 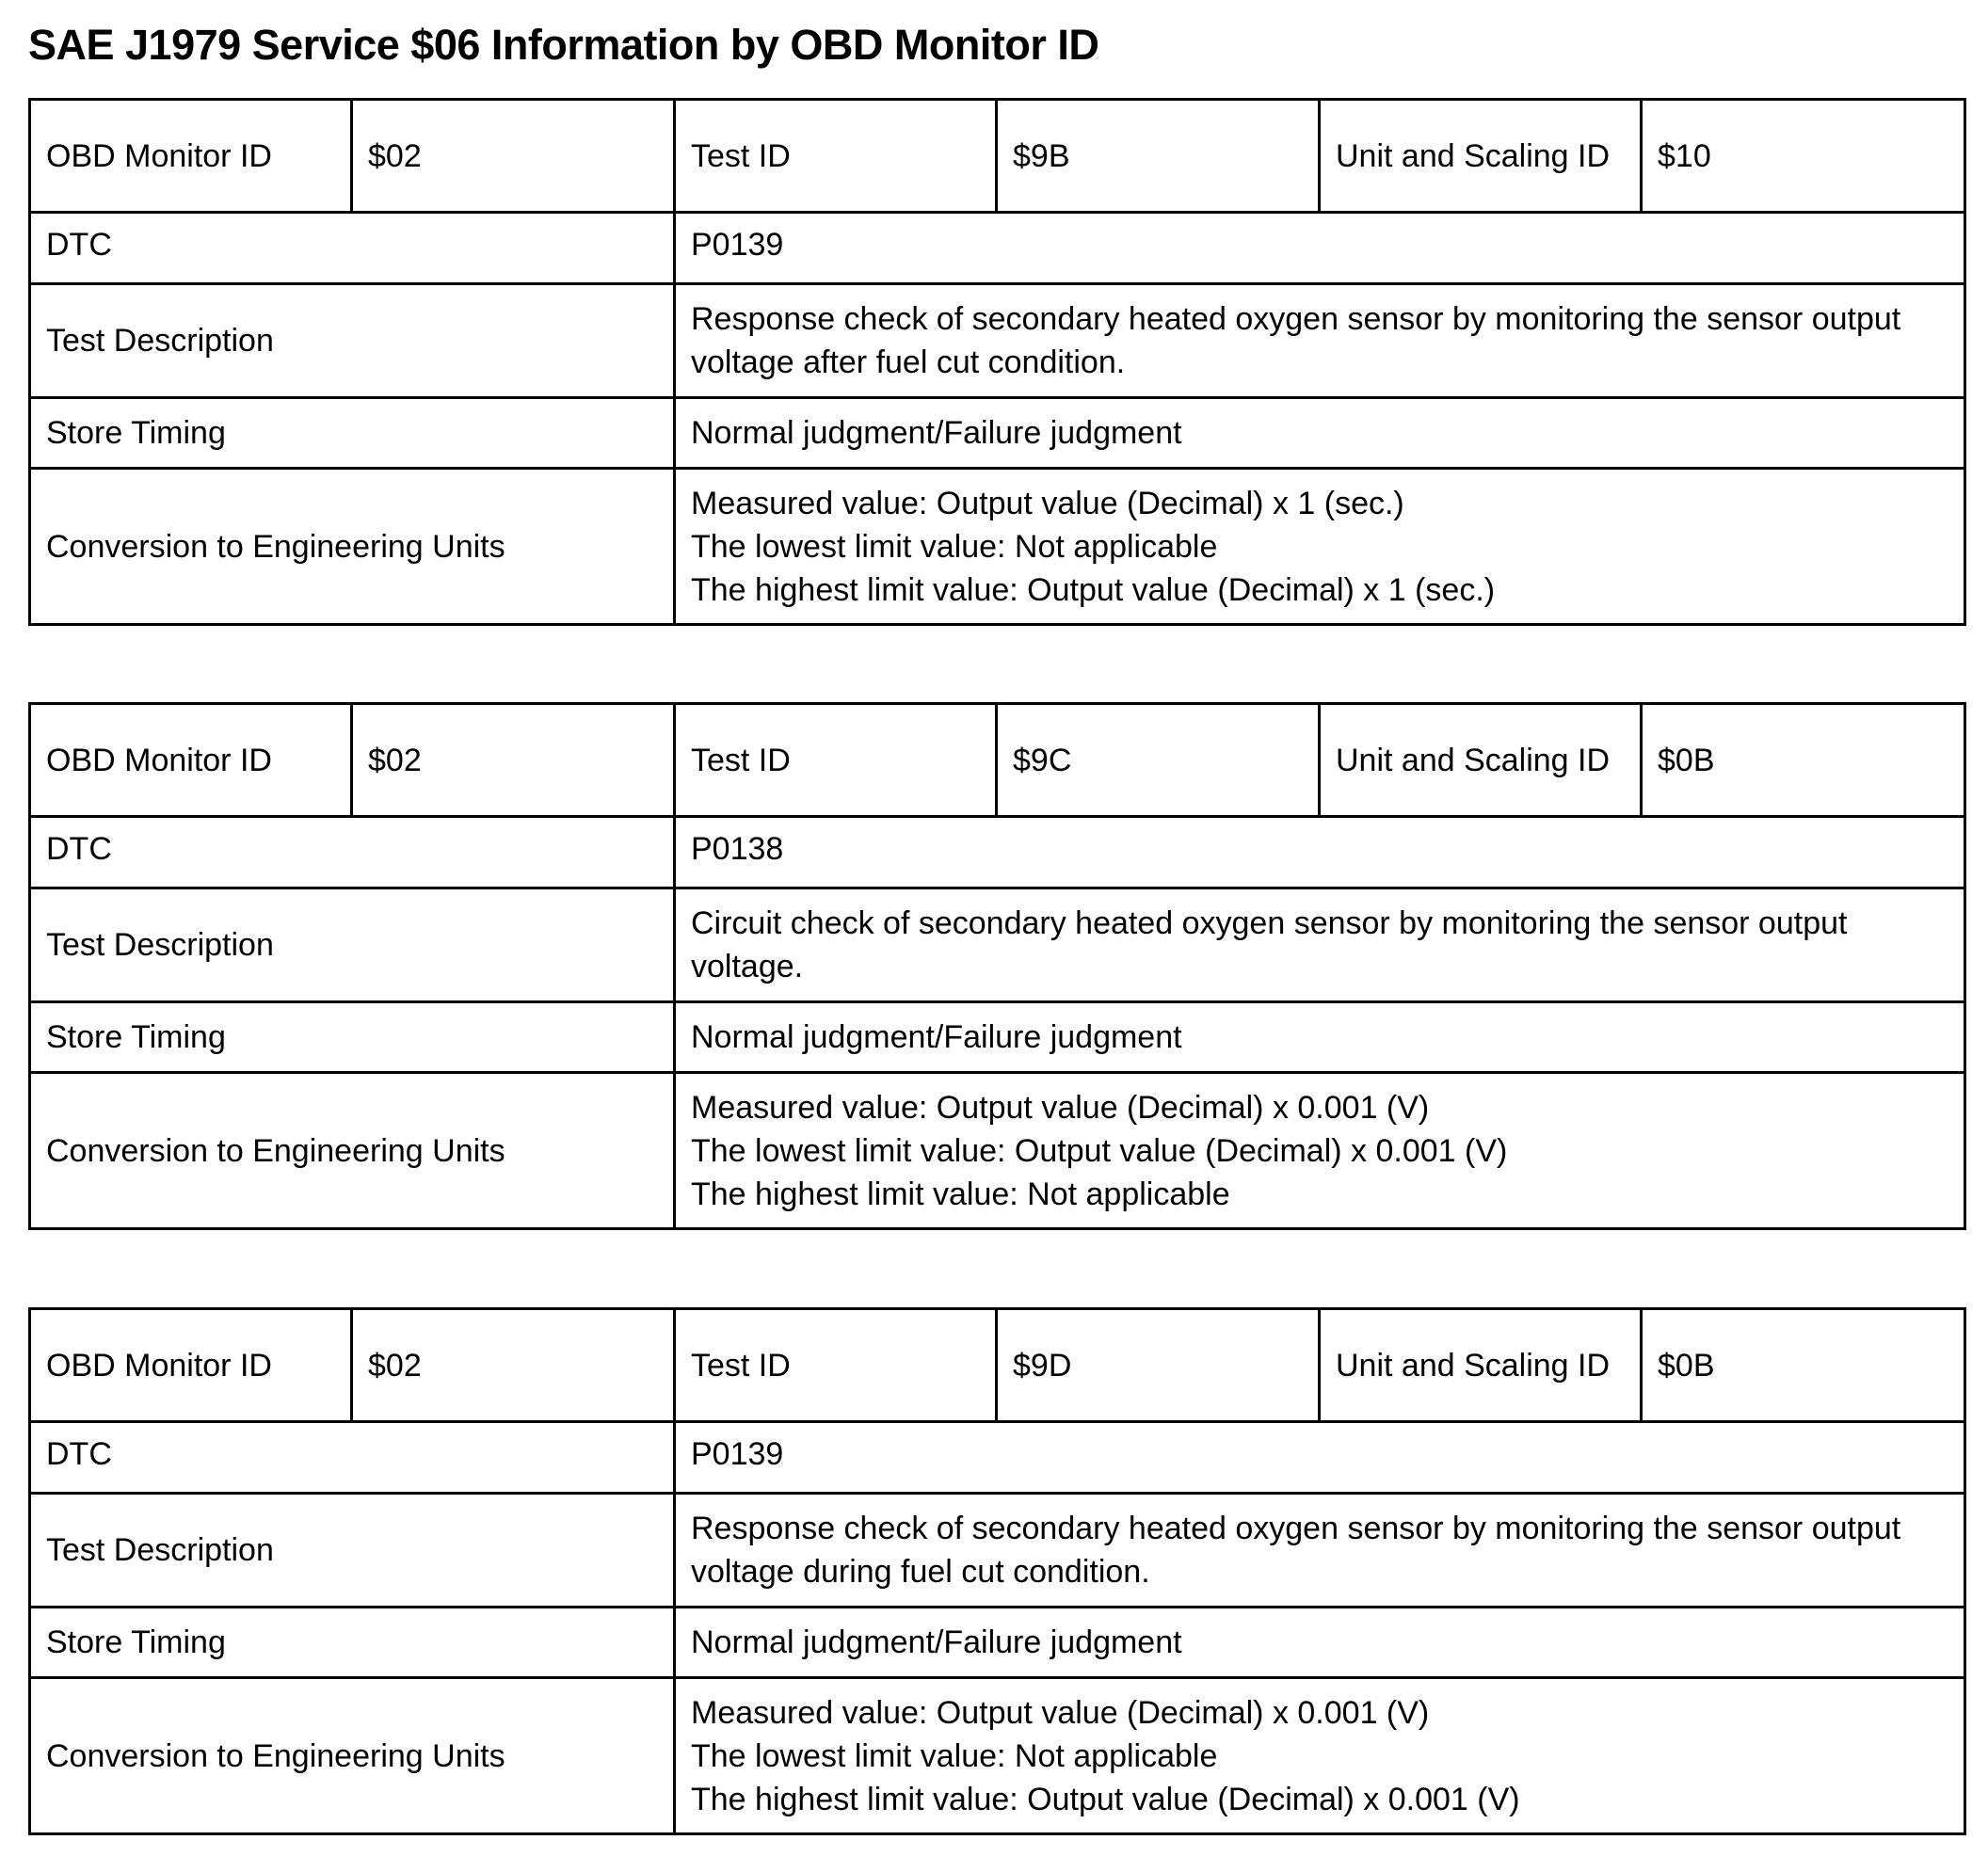 I want to click on dtc-value: P0138, so click(x=1319, y=852).